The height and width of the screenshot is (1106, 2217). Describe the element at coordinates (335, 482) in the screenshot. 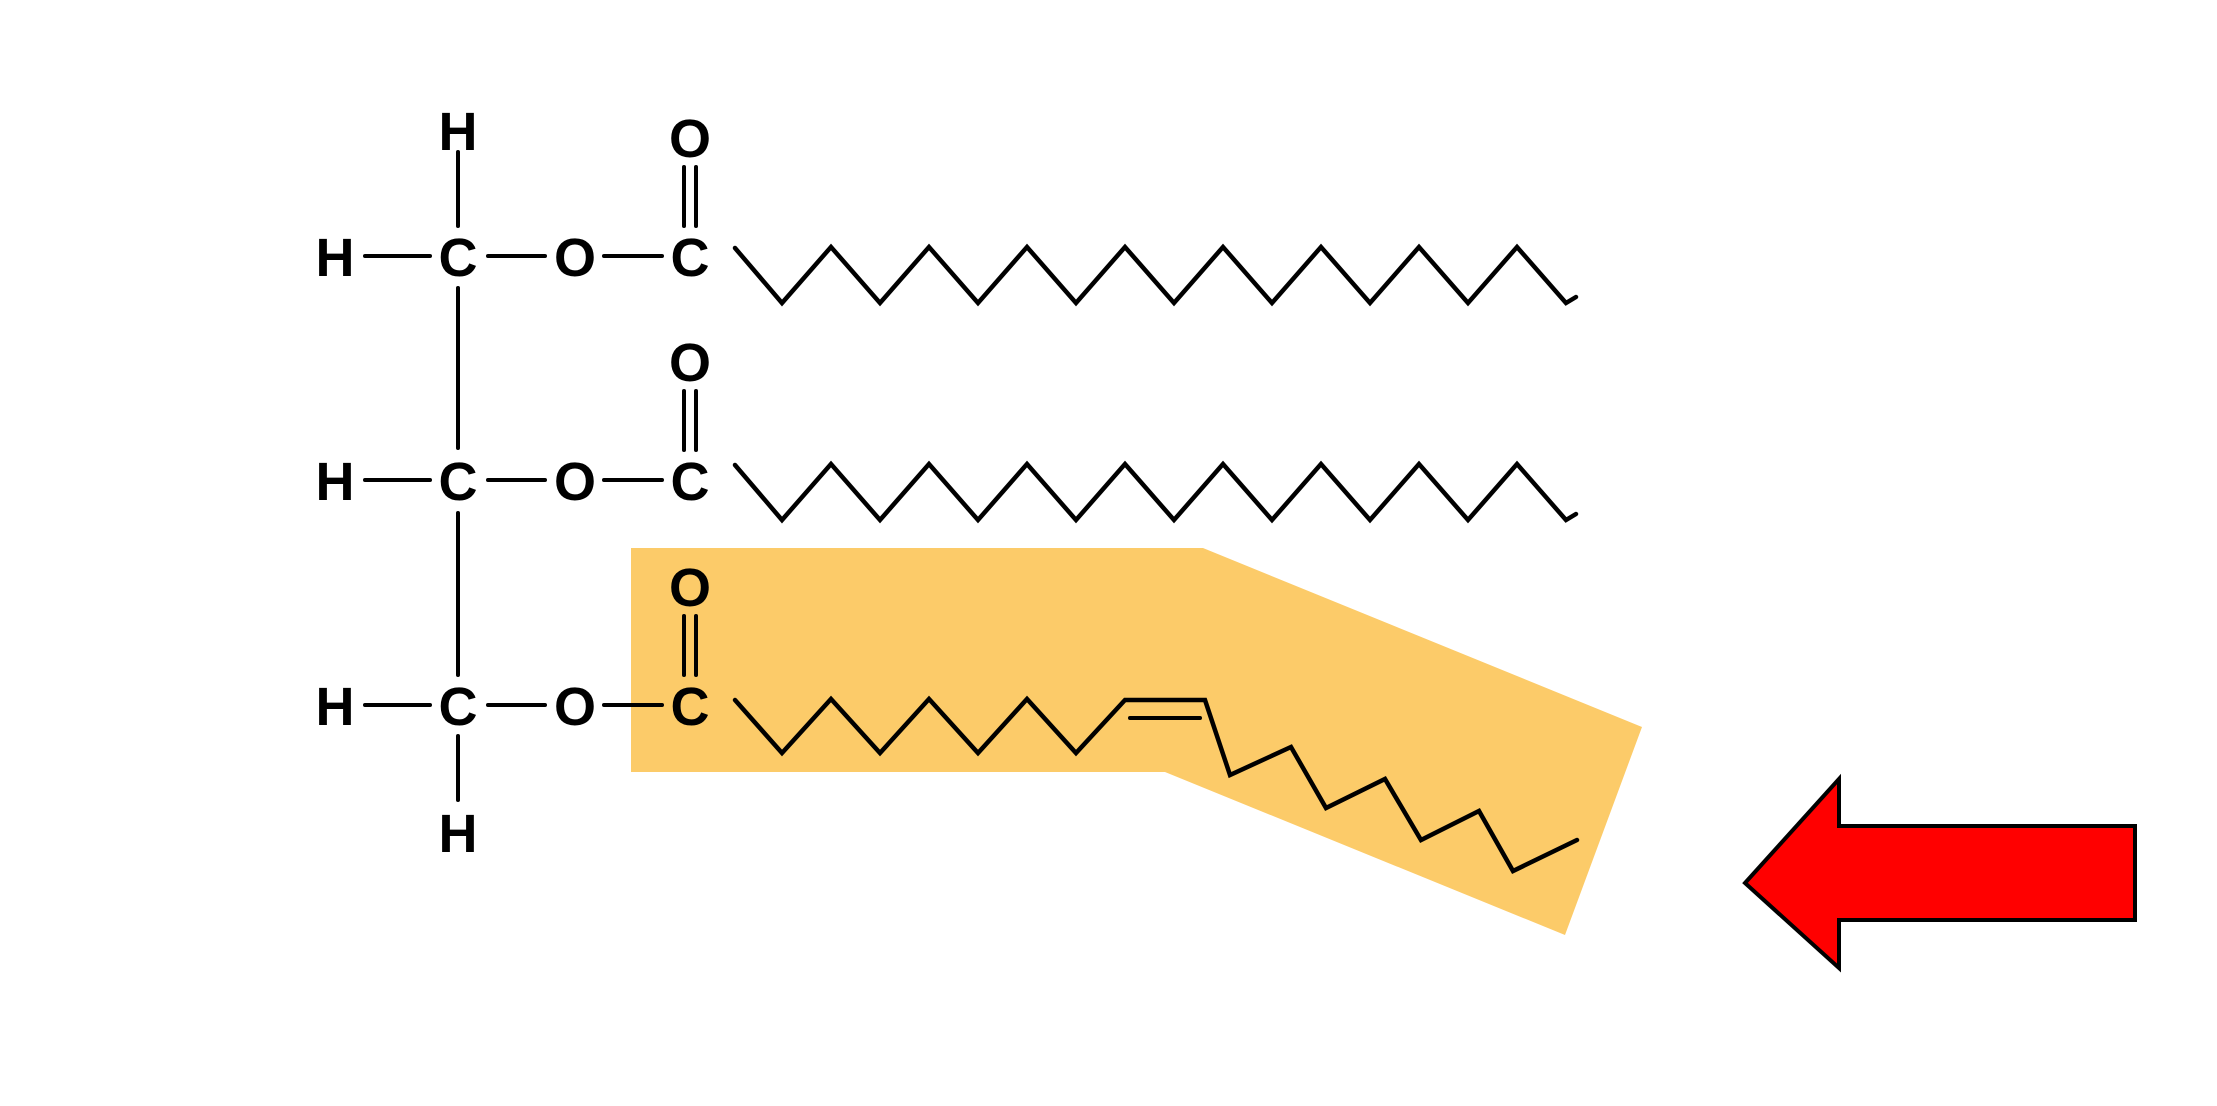

I see `atom-h-row2: H` at that location.